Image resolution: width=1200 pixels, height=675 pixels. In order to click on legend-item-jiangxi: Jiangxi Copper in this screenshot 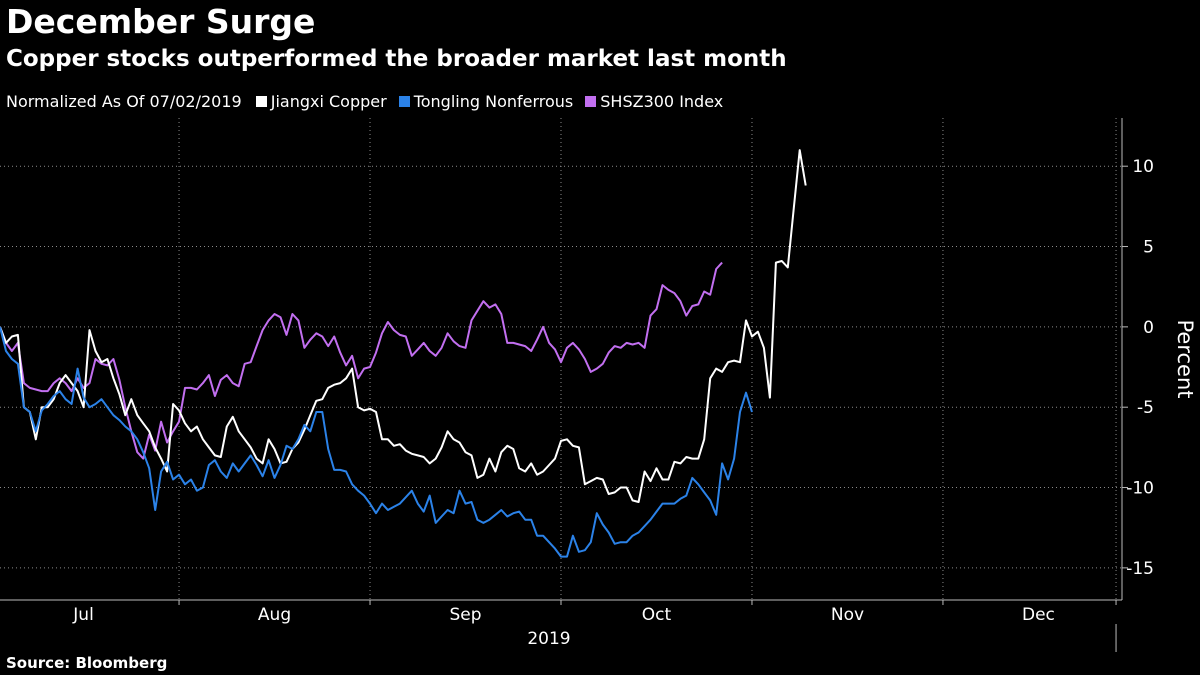, I will do `click(321, 101)`.